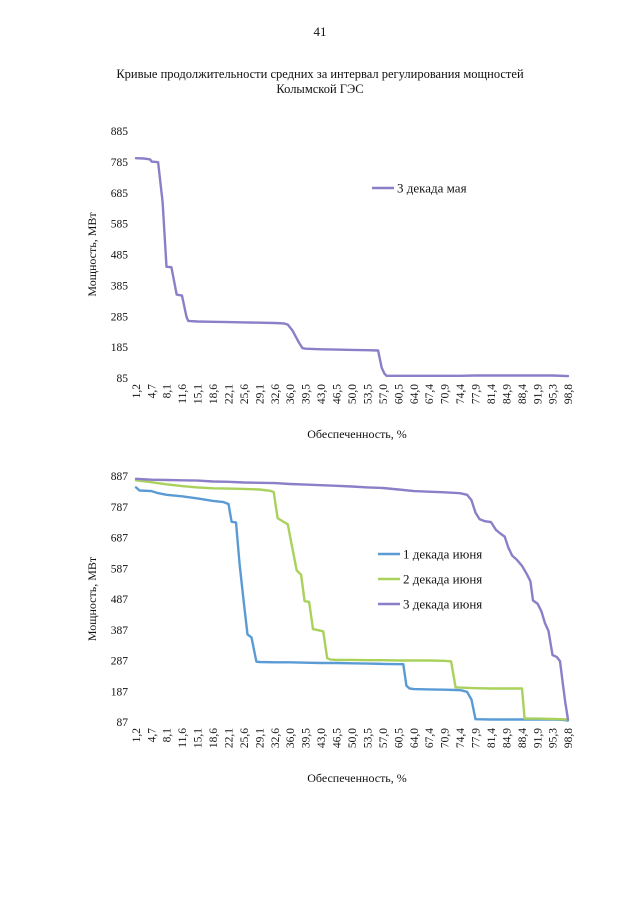 Image resolution: width=640 pixels, height=922 pixels. What do you see at coordinates (120, 348) in the screenshot?
I see `y-tick-label: 185` at bounding box center [120, 348].